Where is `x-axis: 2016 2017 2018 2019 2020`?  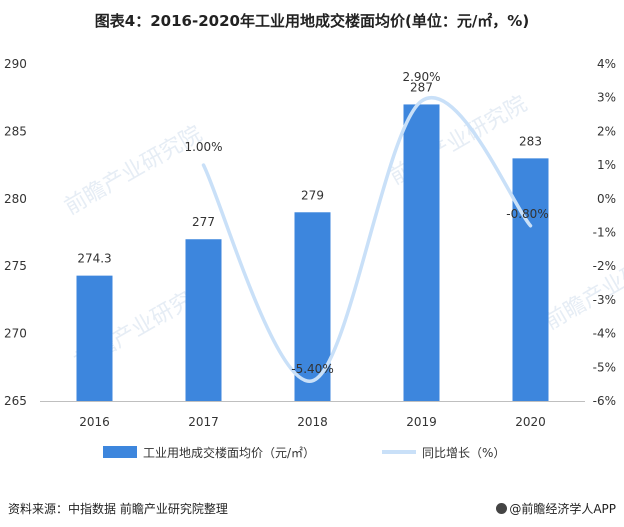
x-axis: 2016 2017 2018 2019 2020 is located at coordinates (312, 415).